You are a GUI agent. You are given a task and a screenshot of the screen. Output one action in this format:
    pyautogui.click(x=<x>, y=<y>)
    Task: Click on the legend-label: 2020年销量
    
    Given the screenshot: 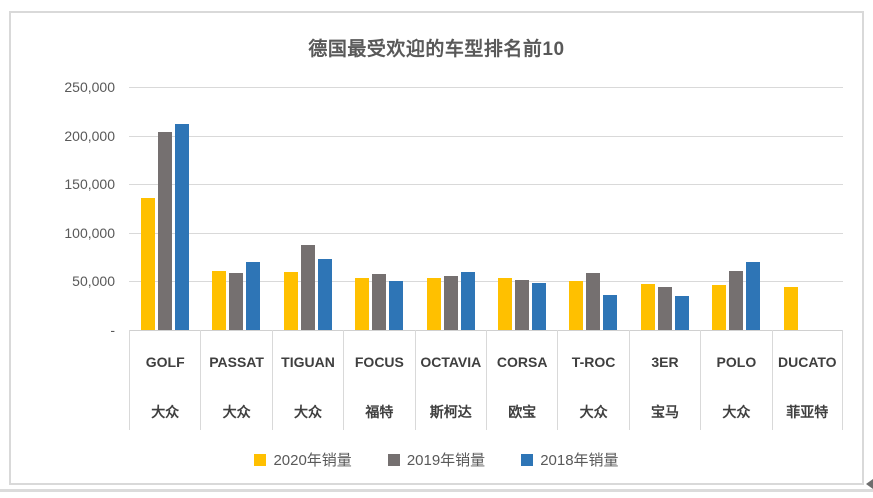 What is the action you would take?
    pyautogui.click(x=312, y=460)
    